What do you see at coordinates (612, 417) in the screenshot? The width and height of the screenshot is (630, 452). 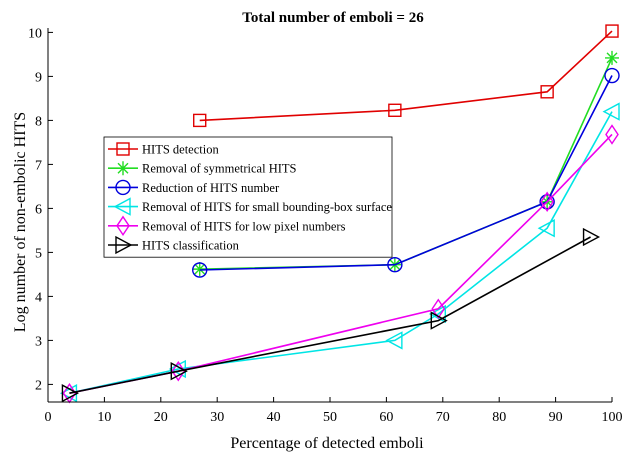 I see `x-tick-label: 100` at bounding box center [612, 417].